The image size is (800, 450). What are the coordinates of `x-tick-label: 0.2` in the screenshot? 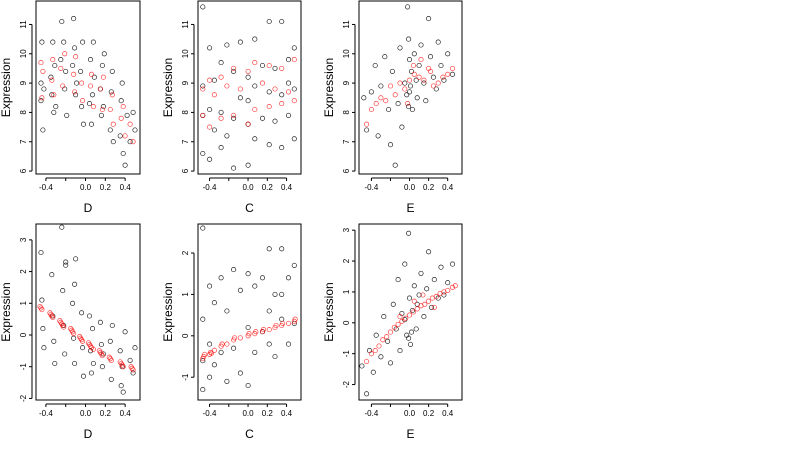 It's located at (268, 187).